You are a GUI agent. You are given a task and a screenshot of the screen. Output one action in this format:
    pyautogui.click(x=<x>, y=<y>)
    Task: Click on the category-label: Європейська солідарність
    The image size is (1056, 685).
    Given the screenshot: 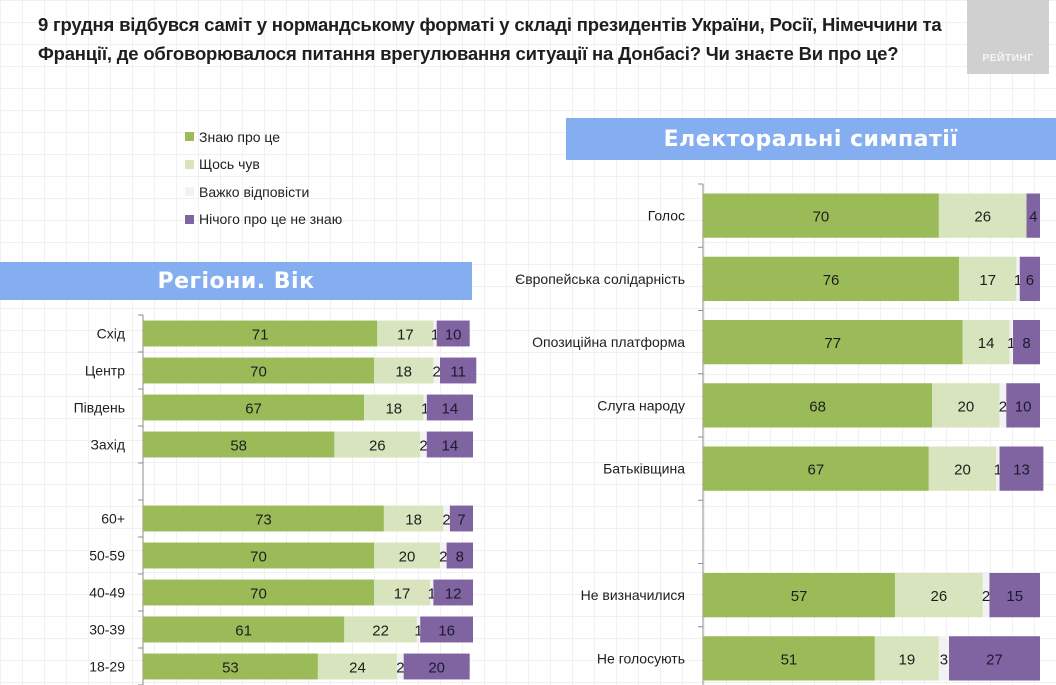 What is the action you would take?
    pyautogui.click(x=600, y=279)
    